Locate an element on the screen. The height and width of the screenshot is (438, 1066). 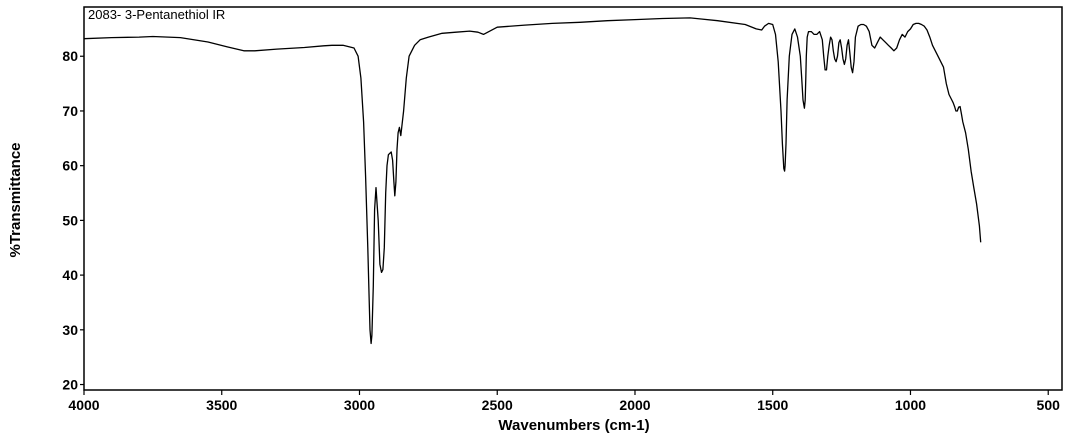
y-tick-label: 70 is located at coordinates (70, 111).